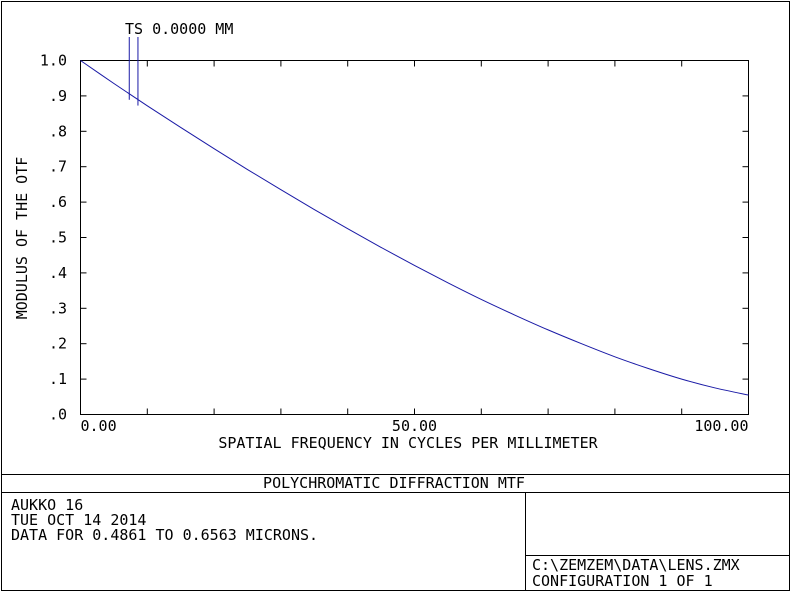 The image size is (792, 592). Describe the element at coordinates (58, 202) in the screenshot. I see `y-tick-label: .6` at that location.